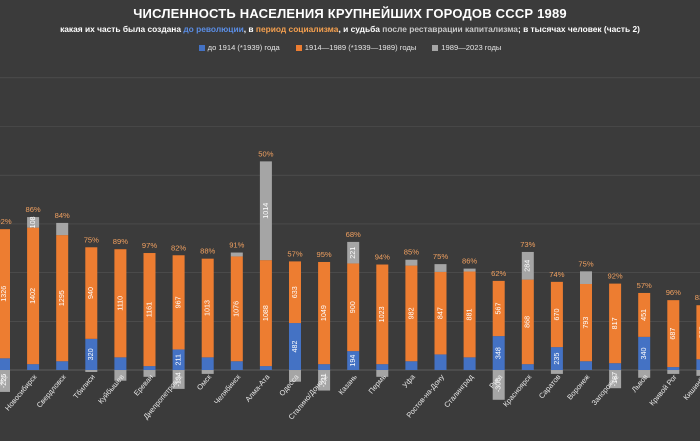  I want to click on legend-label: до 1914 (*1939) года, so click(243, 47).